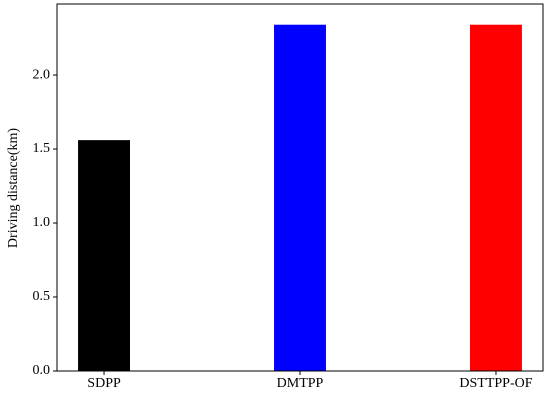 This screenshot has height=400, width=550. I want to click on x-tick-label: SDPP, so click(104, 383).